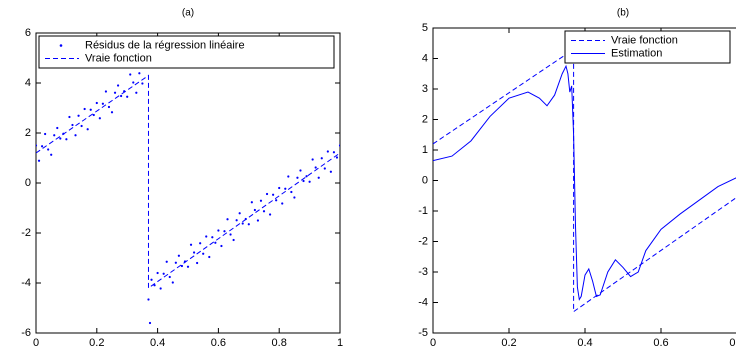 This screenshot has width=736, height=351. I want to click on y-tick-label: -6, so click(26, 333).